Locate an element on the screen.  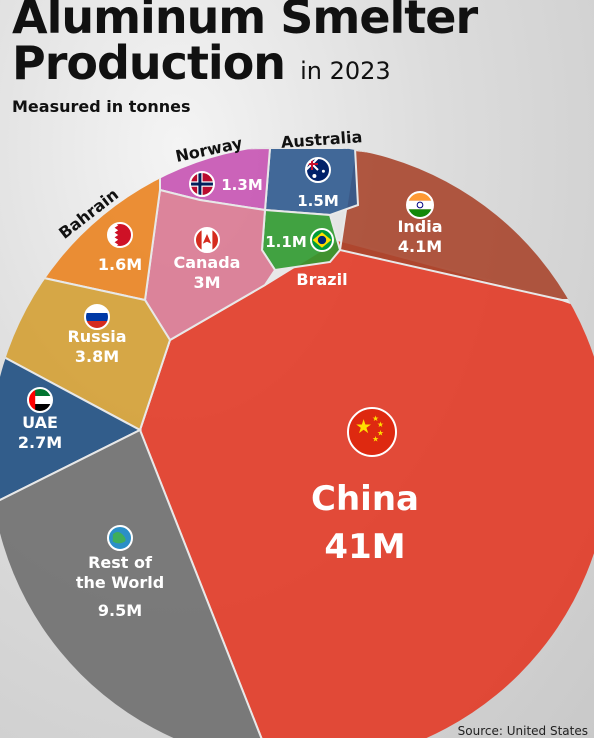
chart-subtitle: Measured in tonnes is located at coordinates (101, 106).